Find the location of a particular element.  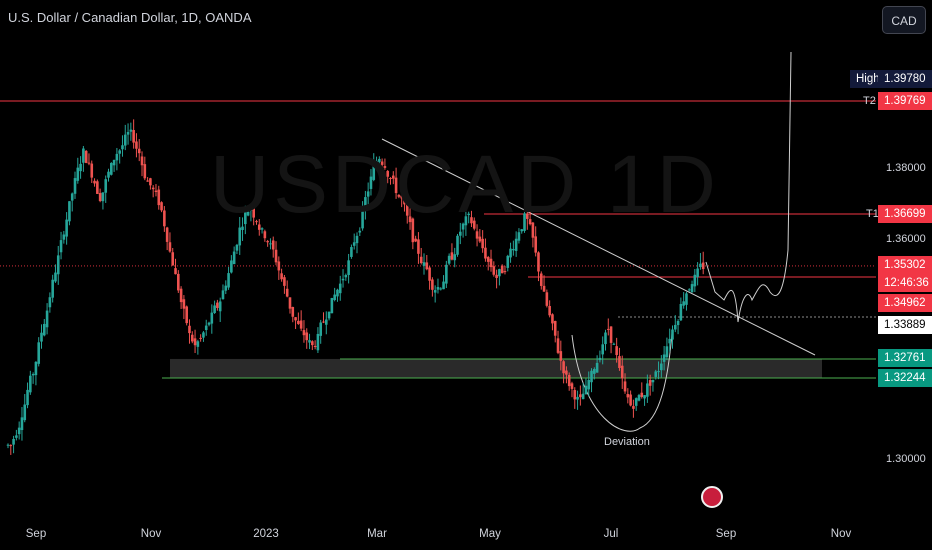

currency-button: CAD is located at coordinates (904, 20).